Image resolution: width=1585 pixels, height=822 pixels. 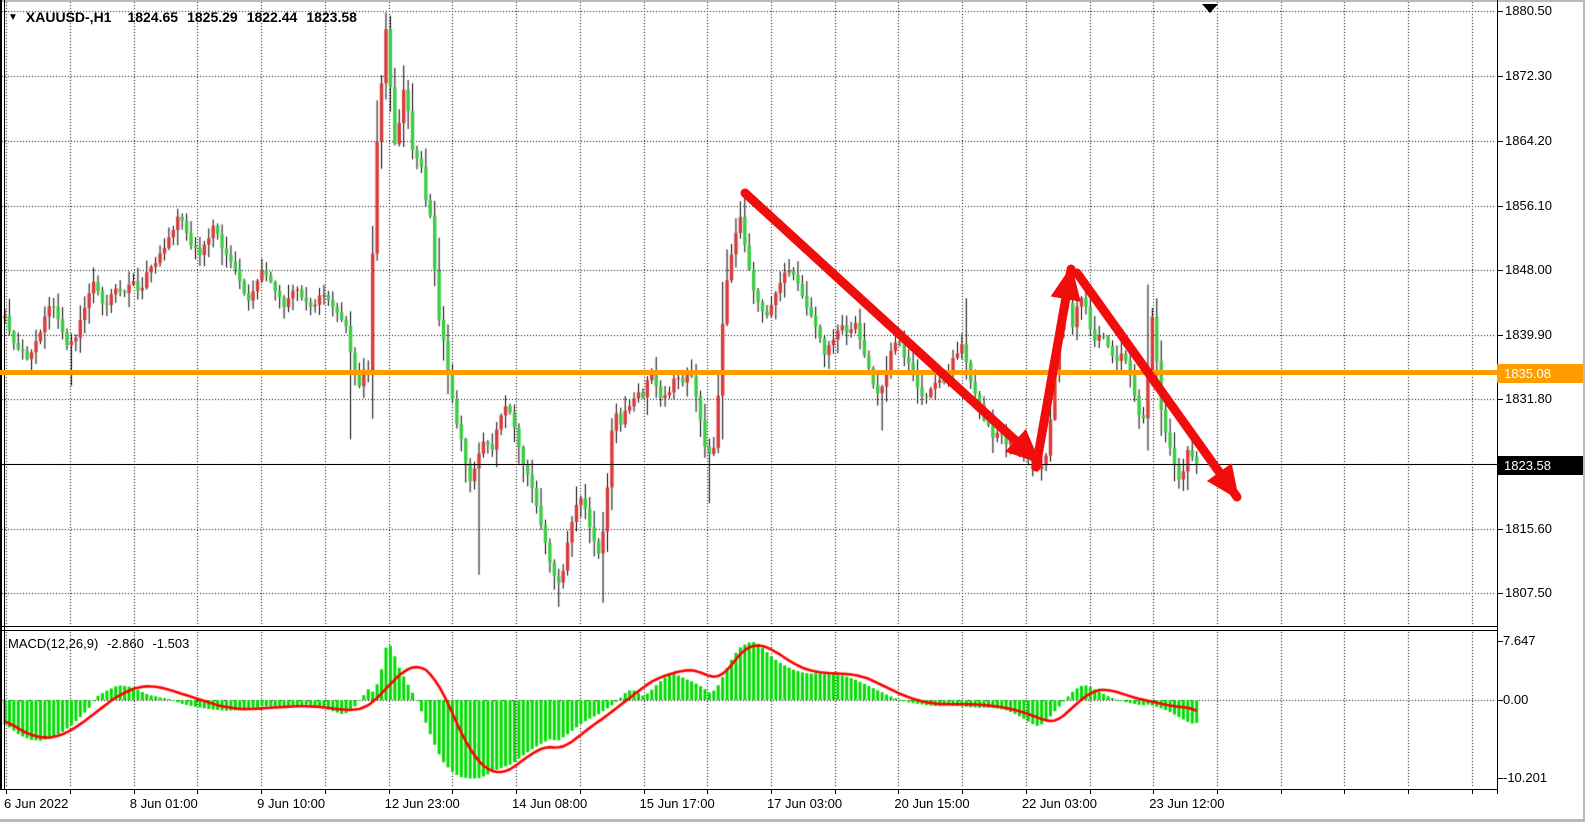 What do you see at coordinates (36, 803) in the screenshot?
I see `time-axis-label: 6 Jun 2022` at bounding box center [36, 803].